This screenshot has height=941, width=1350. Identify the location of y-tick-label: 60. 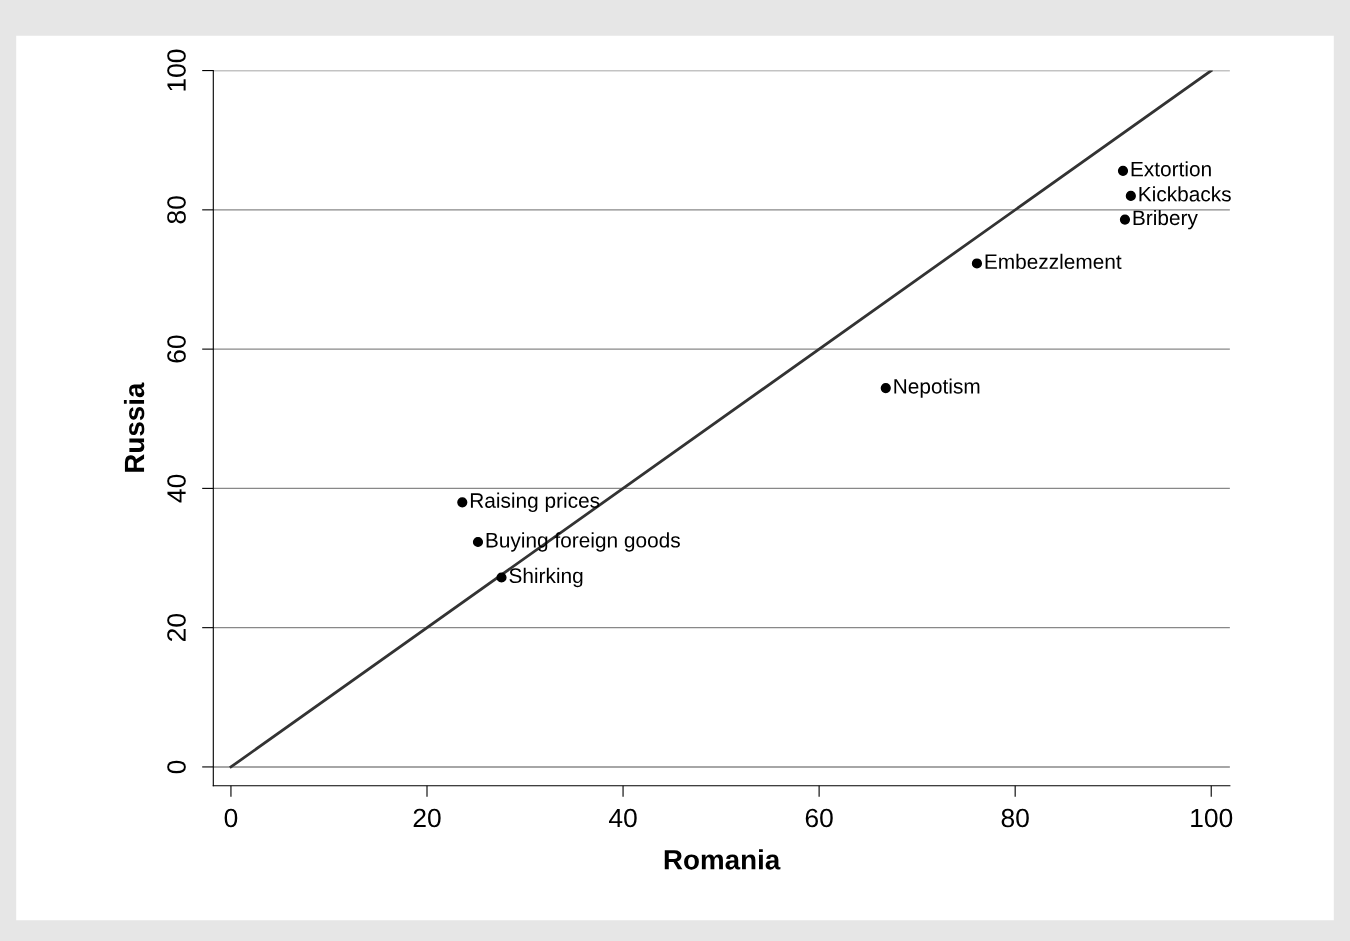
(176, 349).